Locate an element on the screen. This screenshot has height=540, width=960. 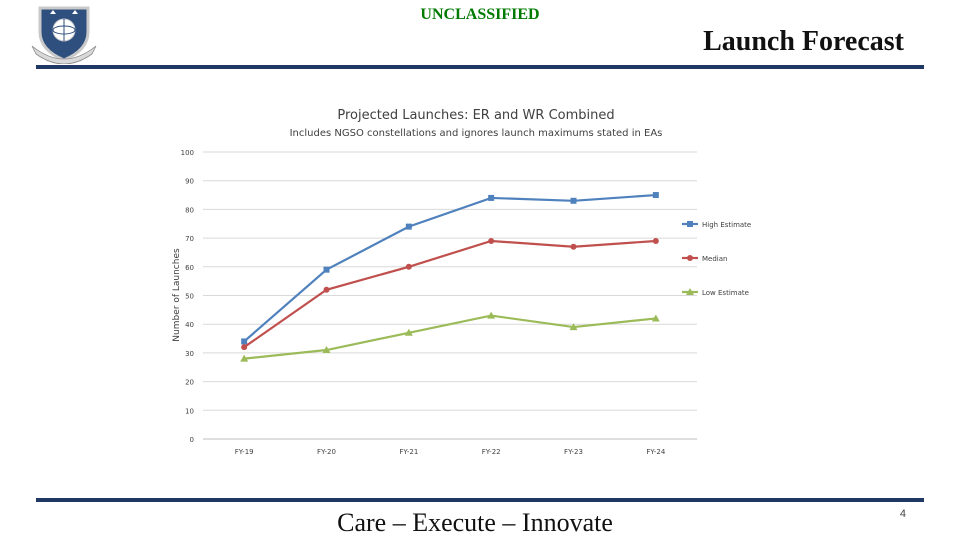
y-tick-label: 50 is located at coordinates (189, 297).